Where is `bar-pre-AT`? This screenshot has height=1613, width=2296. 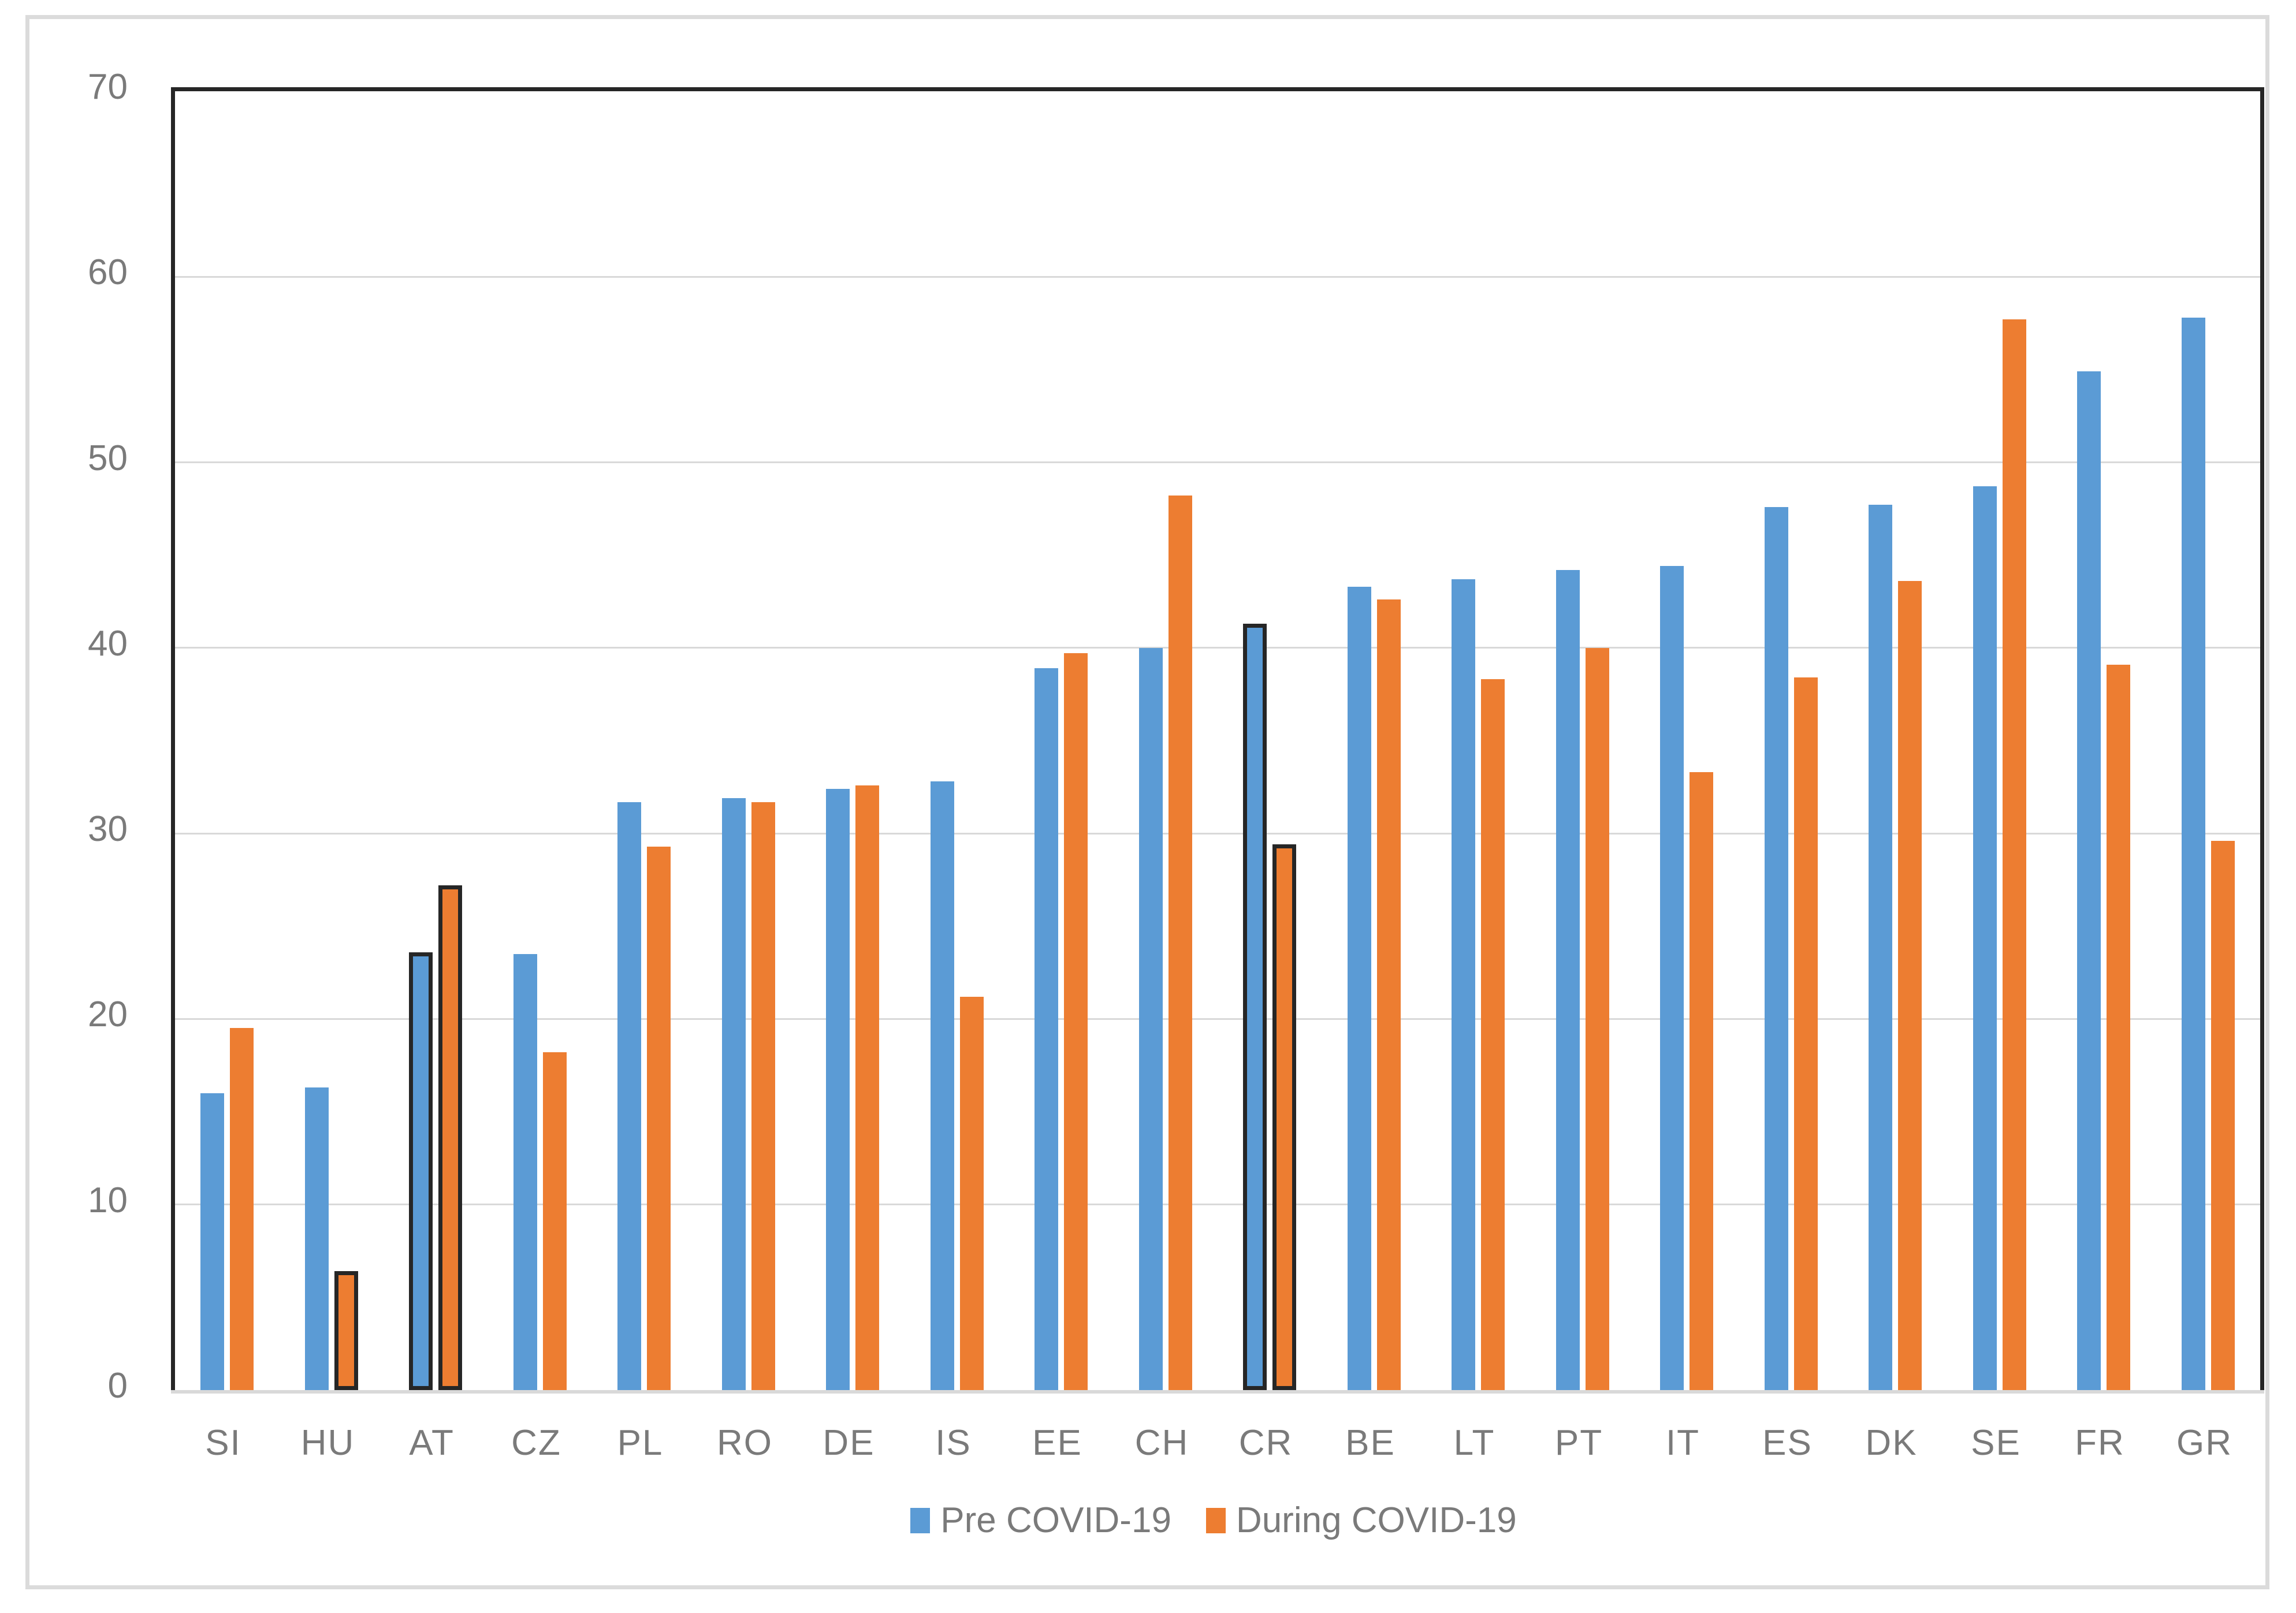
bar-pre-AT is located at coordinates (421, 1171).